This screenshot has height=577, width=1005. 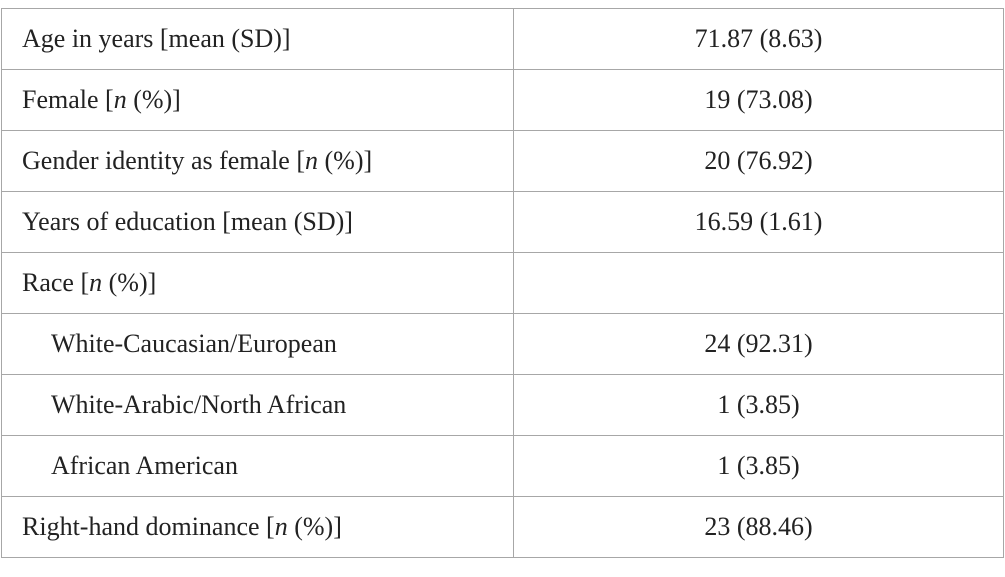 I want to click on row-value: 19 (73.08), so click(x=758, y=99).